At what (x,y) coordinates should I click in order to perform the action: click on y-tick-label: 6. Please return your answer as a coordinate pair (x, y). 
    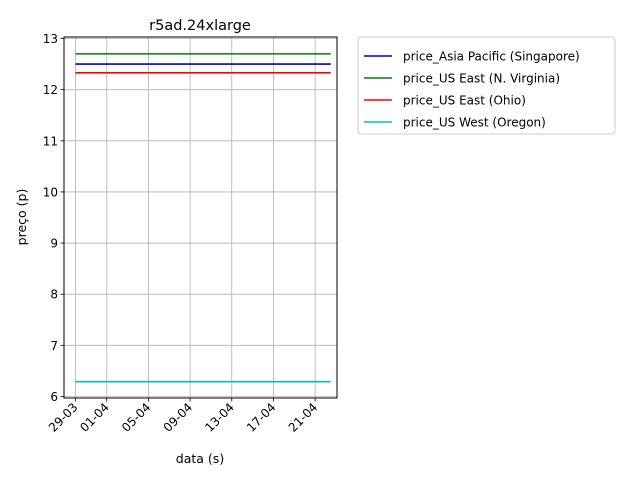
    Looking at the image, I should click on (54, 397).